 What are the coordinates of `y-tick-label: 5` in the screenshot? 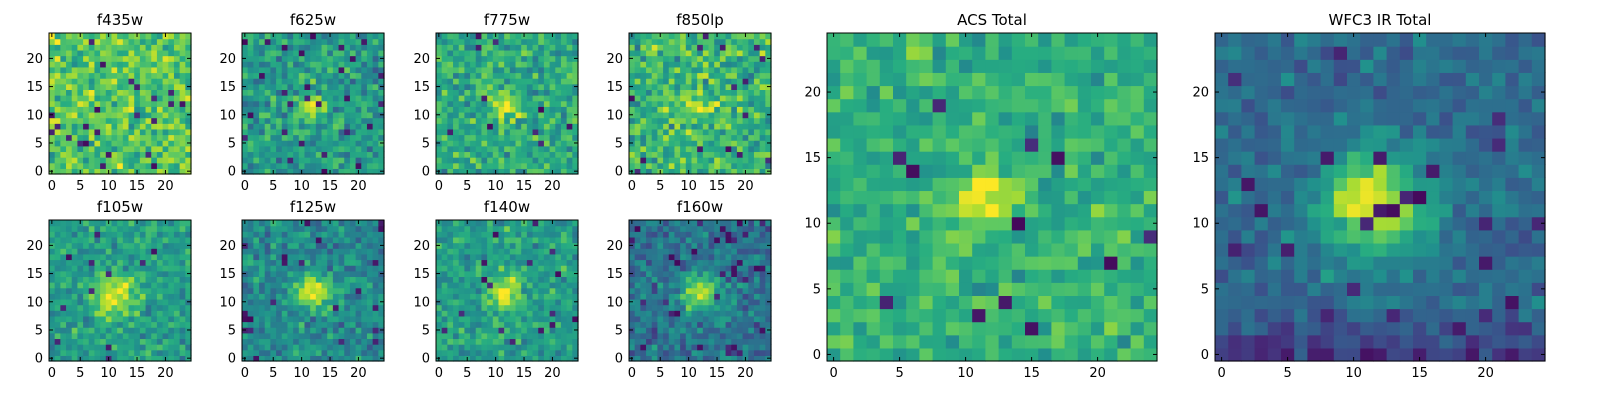 It's located at (426, 143).